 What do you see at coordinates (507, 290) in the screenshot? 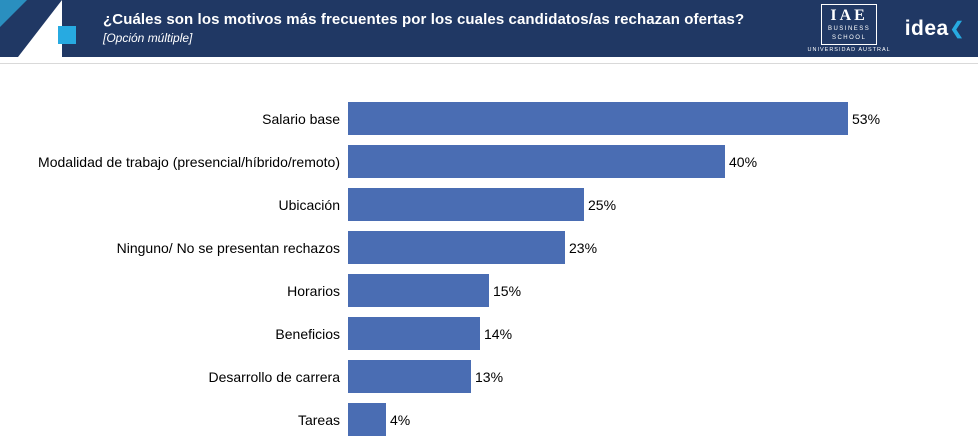
I see `value-label: 15%` at bounding box center [507, 290].